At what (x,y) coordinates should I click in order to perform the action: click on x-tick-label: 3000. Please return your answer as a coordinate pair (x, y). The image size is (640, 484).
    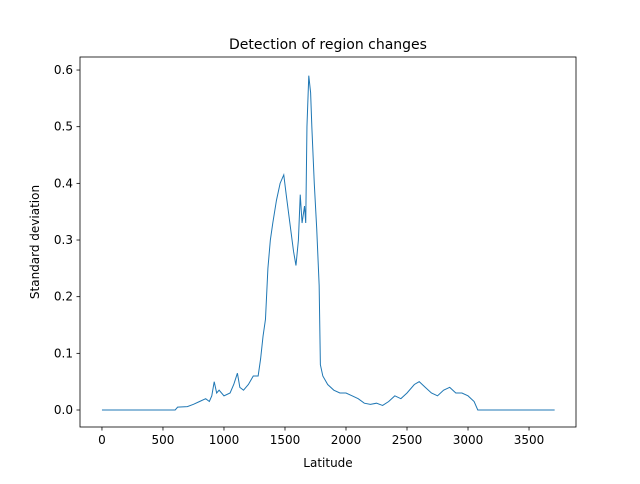
    Looking at the image, I should click on (468, 440).